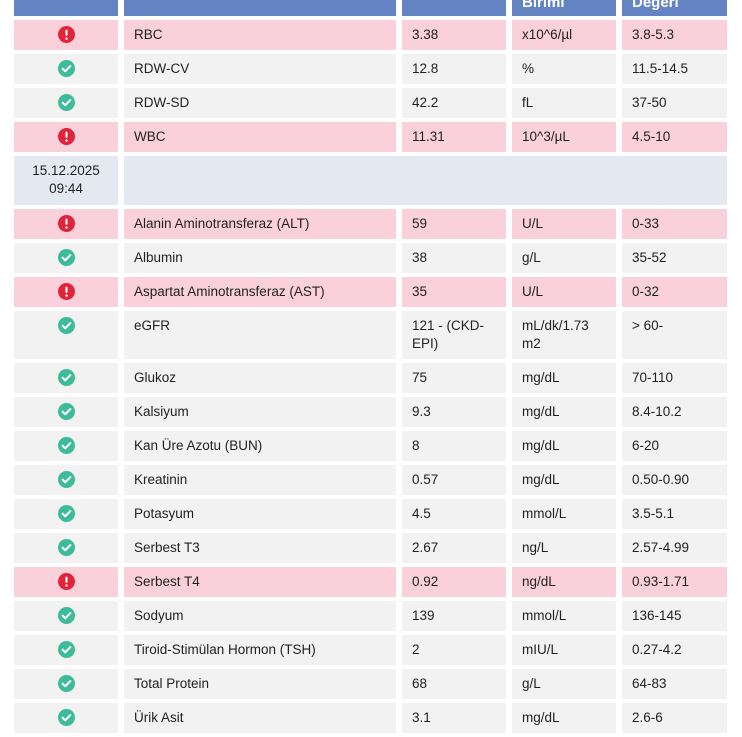  I want to click on range-cell: 4.5-10, so click(674, 137).